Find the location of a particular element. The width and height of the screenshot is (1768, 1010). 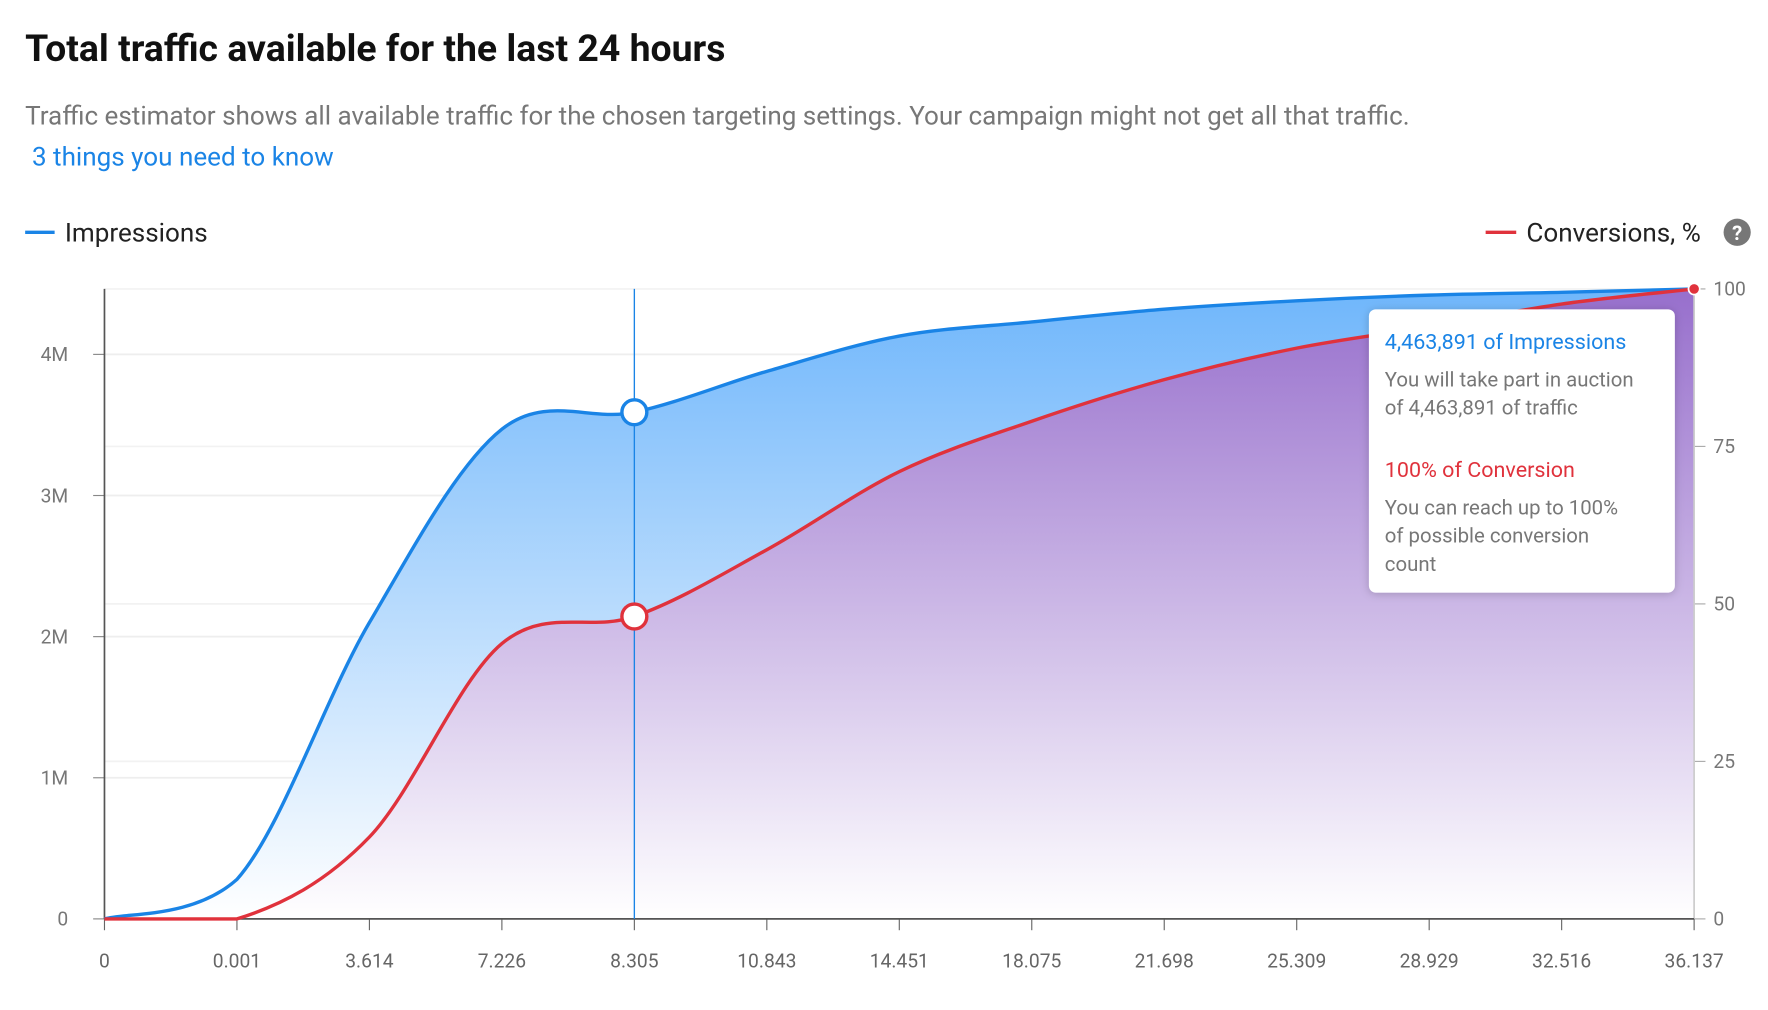

y-tick-label: 2M is located at coordinates (55, 636).